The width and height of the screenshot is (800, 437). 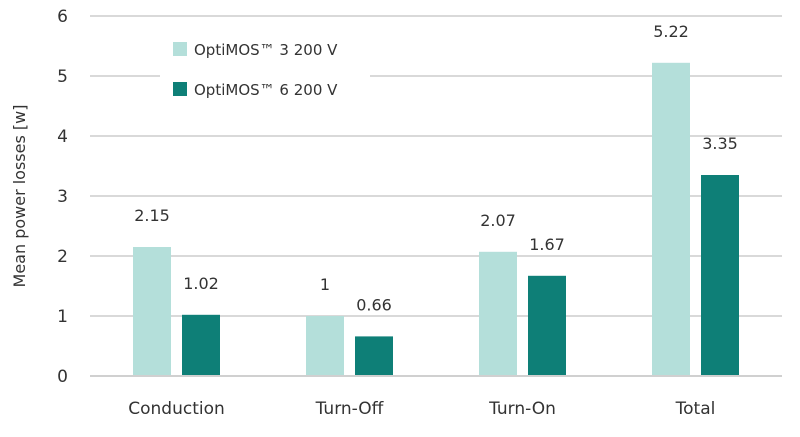 What do you see at coordinates (152, 215) in the screenshot?
I see `data-label: 2.15` at bounding box center [152, 215].